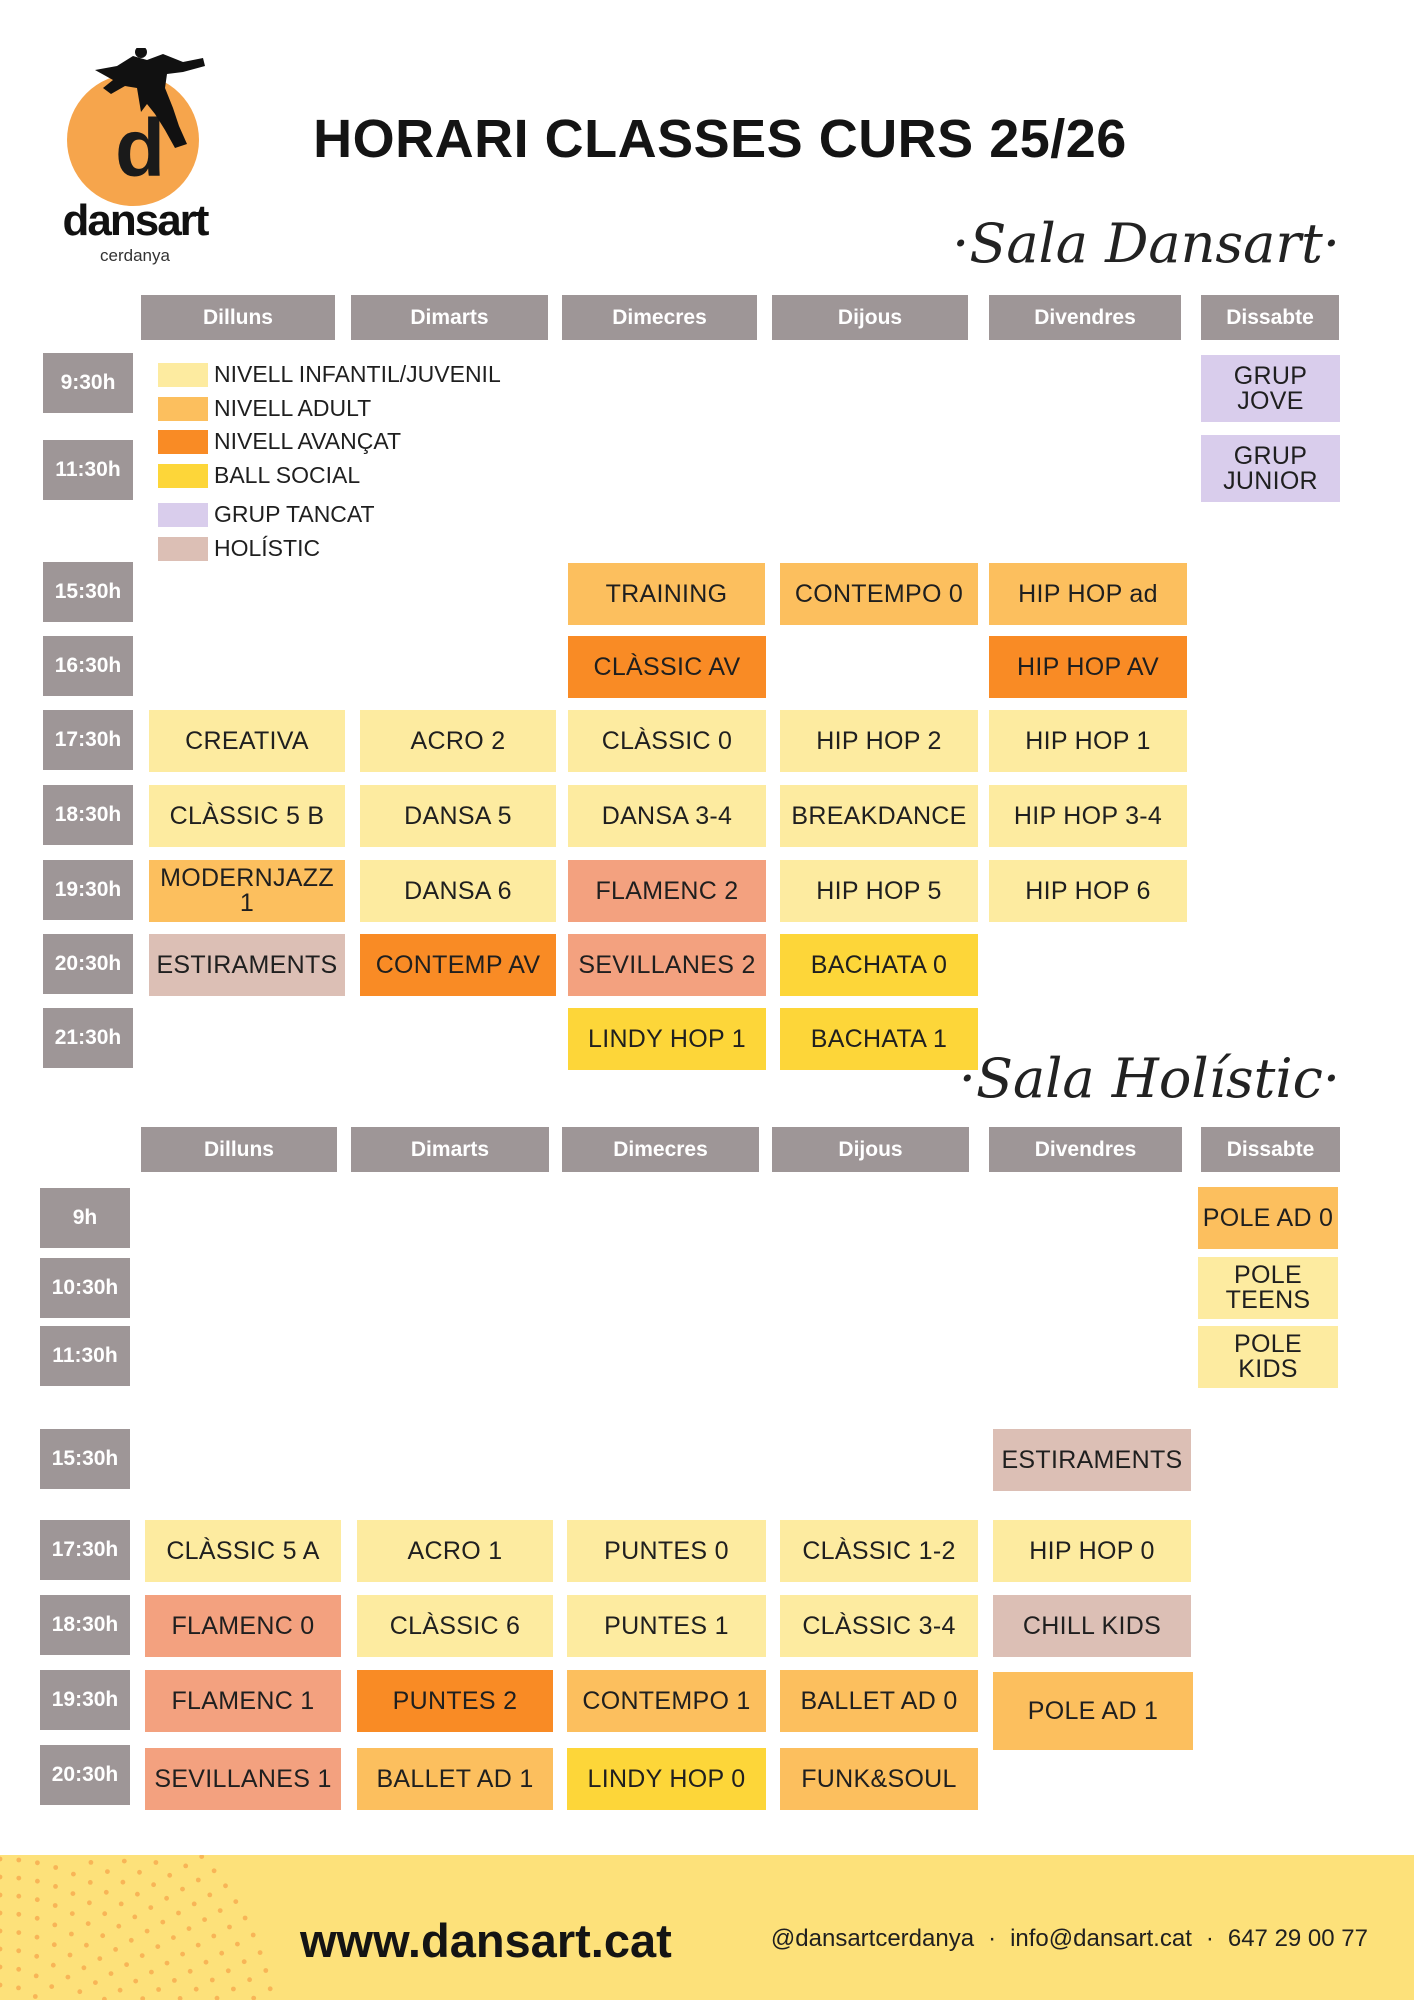 Image resolution: width=1414 pixels, height=2000 pixels. I want to click on class-cell: LINDY HOP 0, so click(666, 1779).